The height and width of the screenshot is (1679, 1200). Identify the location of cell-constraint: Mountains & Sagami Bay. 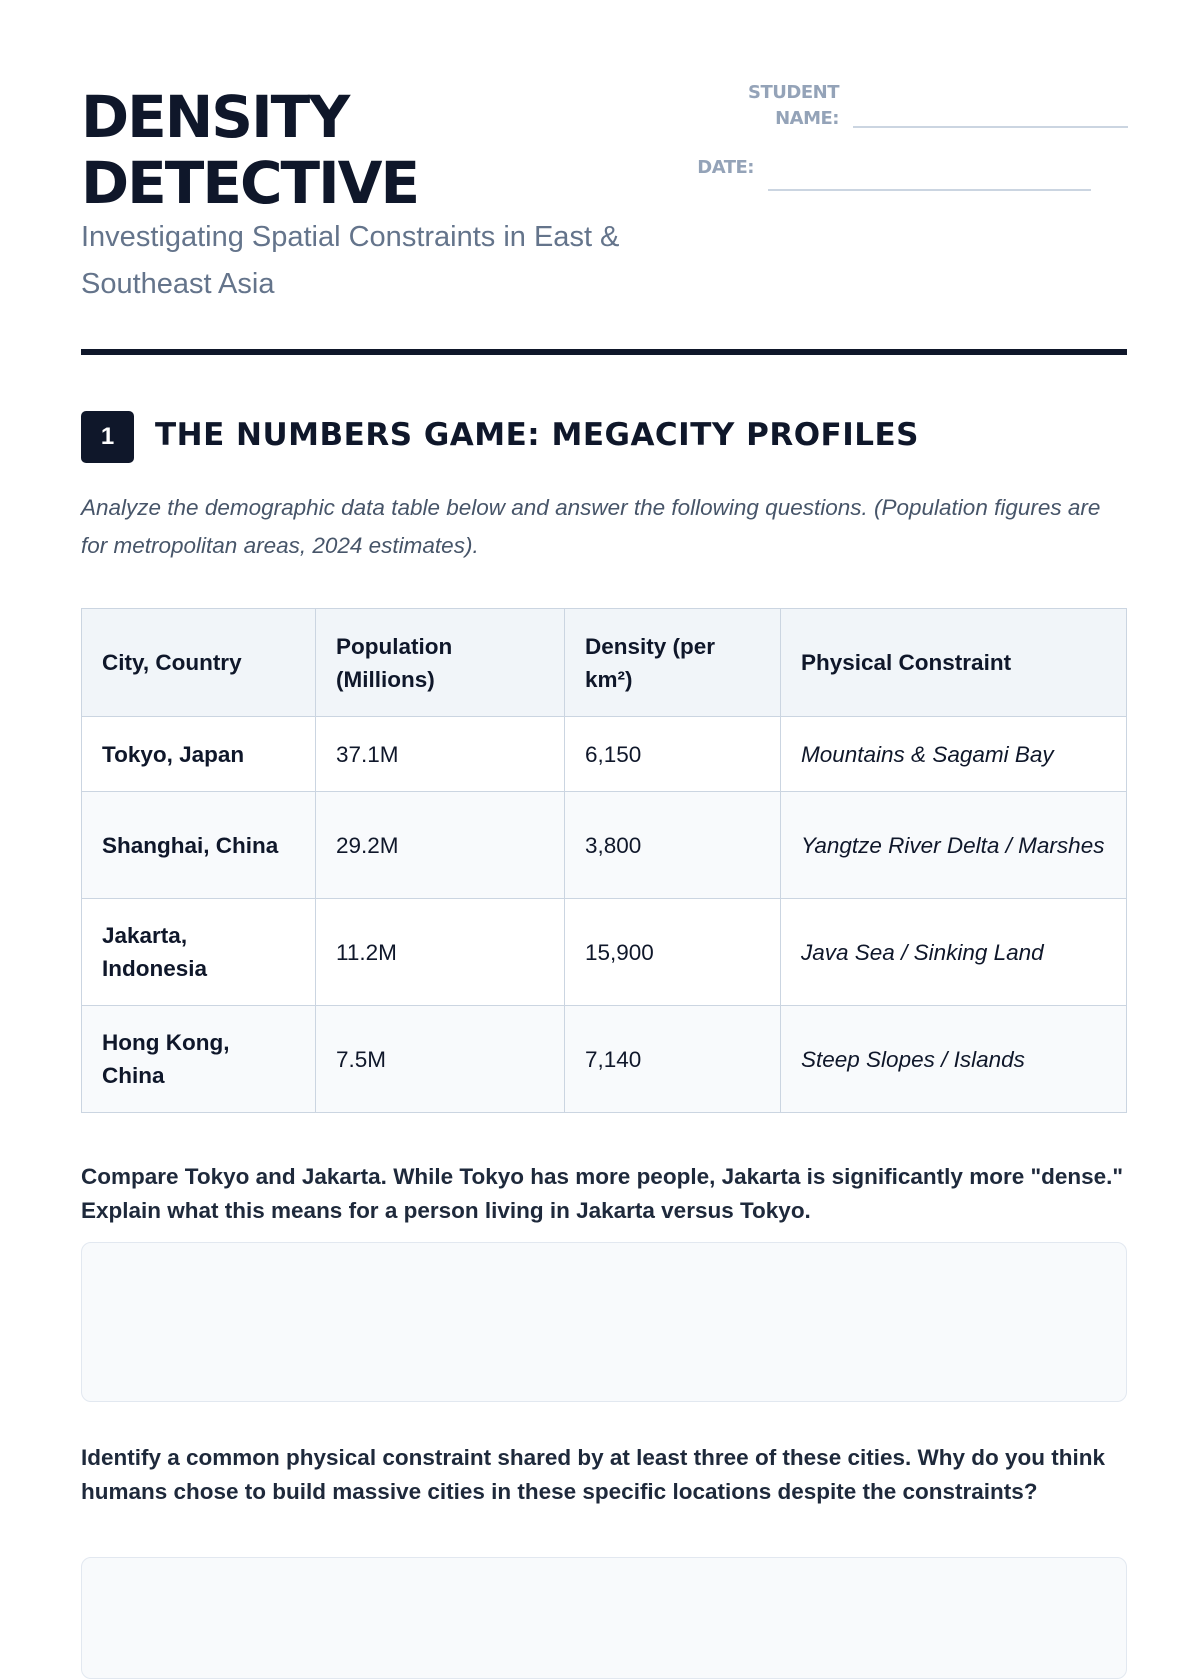
(953, 754).